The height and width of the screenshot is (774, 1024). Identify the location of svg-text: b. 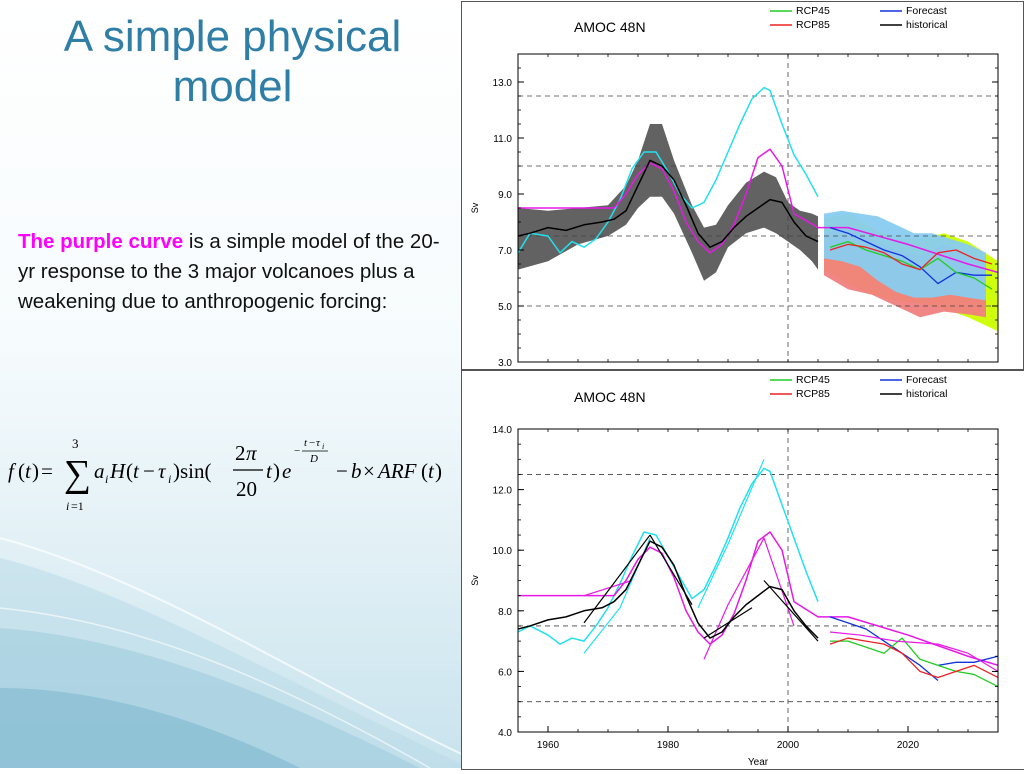
(356, 471).